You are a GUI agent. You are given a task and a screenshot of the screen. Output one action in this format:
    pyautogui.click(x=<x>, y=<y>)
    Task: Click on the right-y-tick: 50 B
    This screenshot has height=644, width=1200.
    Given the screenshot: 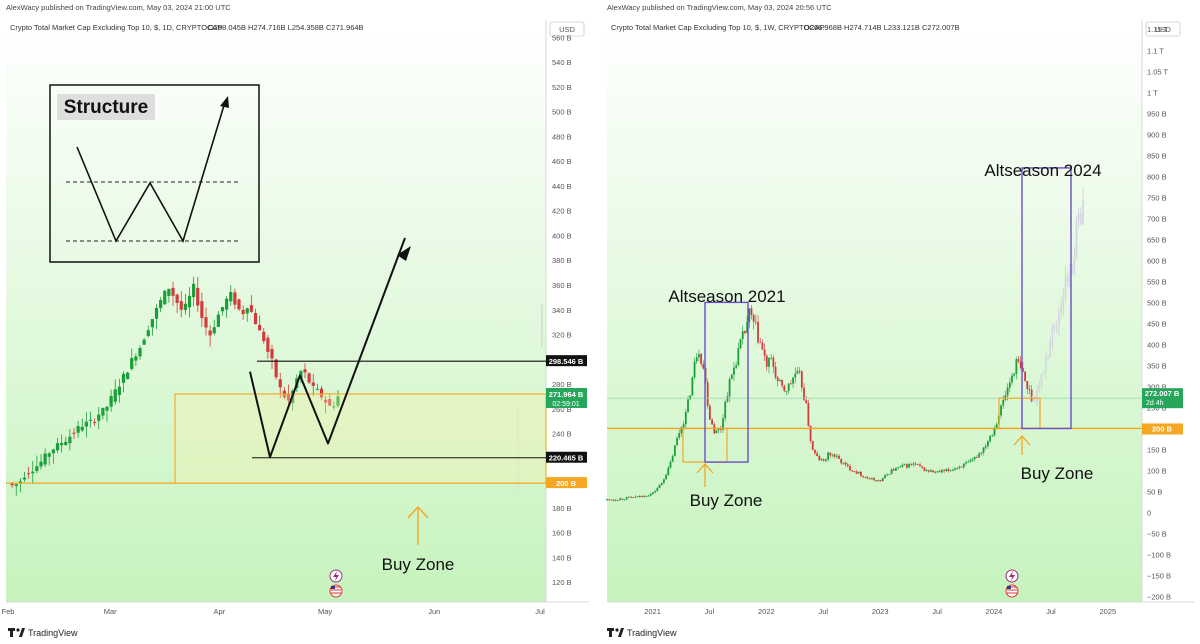 What is the action you would take?
    pyautogui.click(x=1154, y=491)
    